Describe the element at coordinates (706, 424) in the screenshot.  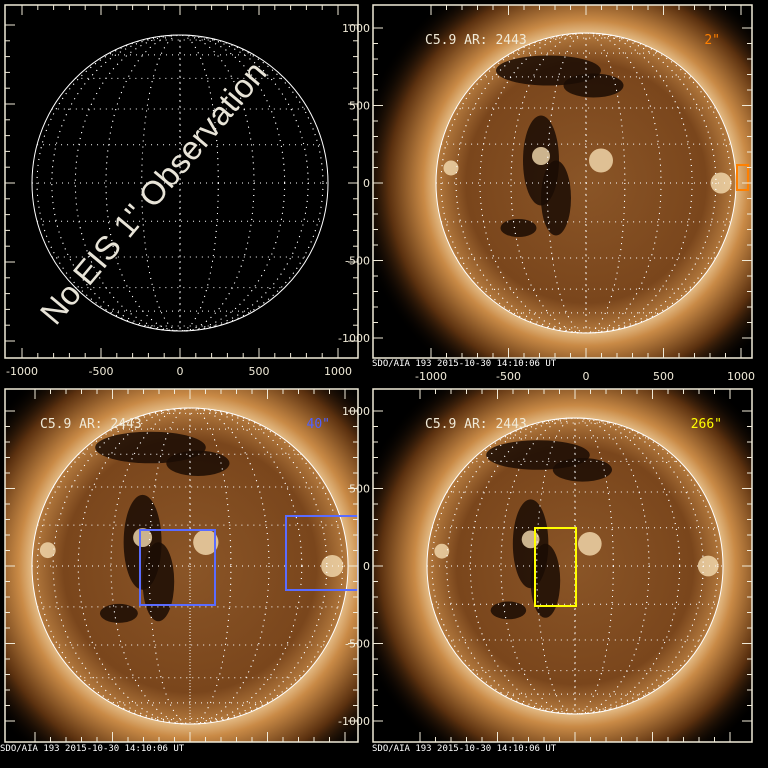
I see `resolution-label: 266"` at that location.